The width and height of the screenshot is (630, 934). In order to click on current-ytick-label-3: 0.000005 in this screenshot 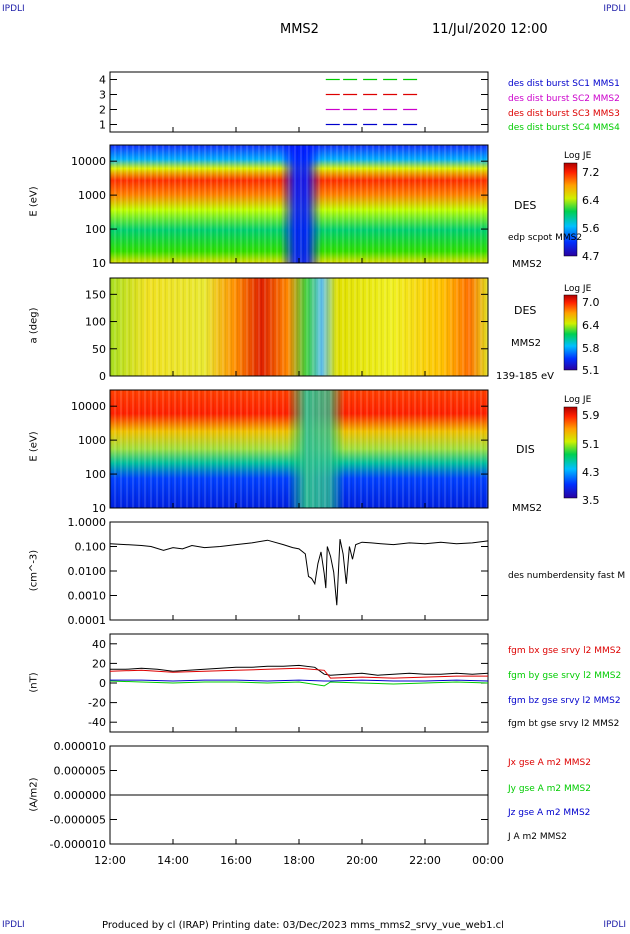, I will do `click(80, 771)`.